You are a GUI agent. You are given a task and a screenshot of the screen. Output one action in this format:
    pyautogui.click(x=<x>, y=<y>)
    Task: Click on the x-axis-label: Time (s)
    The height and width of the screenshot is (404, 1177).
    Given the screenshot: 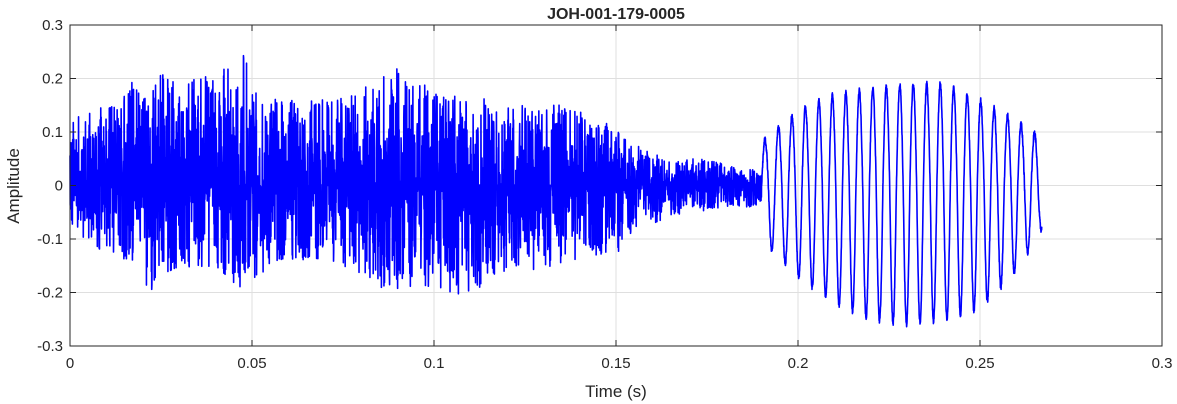 What is the action you would take?
    pyautogui.click(x=616, y=391)
    